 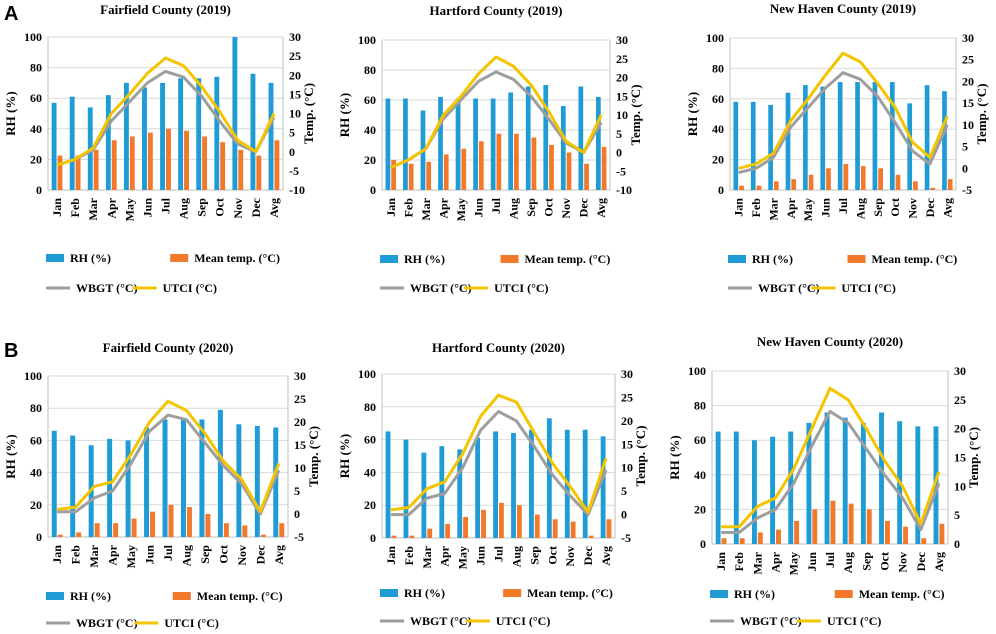 I want to click on y-right-tick-label: 20, so click(x=300, y=422).